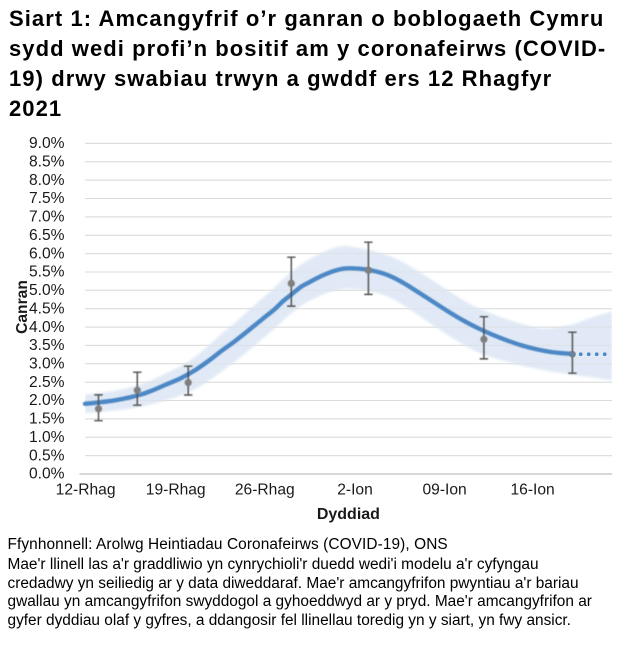 The height and width of the screenshot is (647, 632). I want to click on svg-text: 1.5%, so click(47, 419).